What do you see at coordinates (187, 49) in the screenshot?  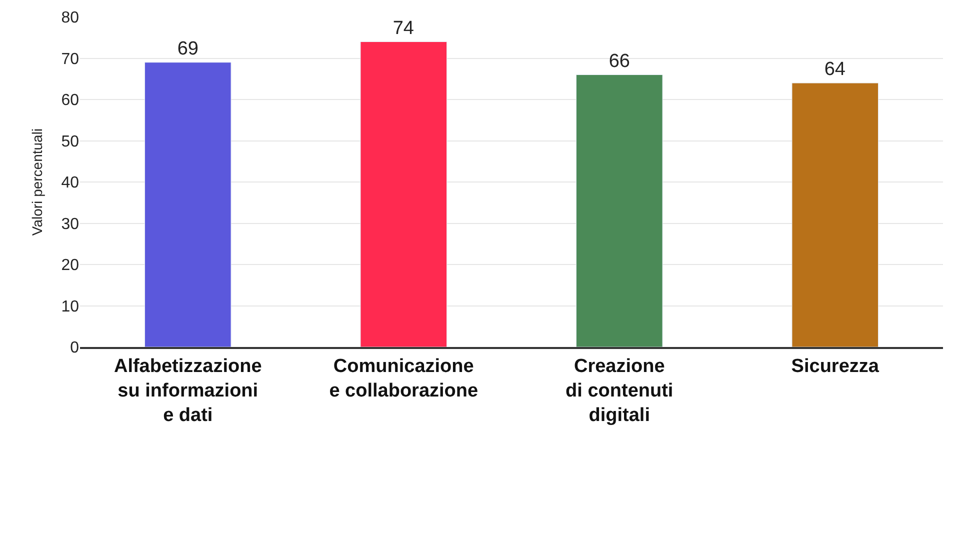 I see `data-label: 69` at bounding box center [187, 49].